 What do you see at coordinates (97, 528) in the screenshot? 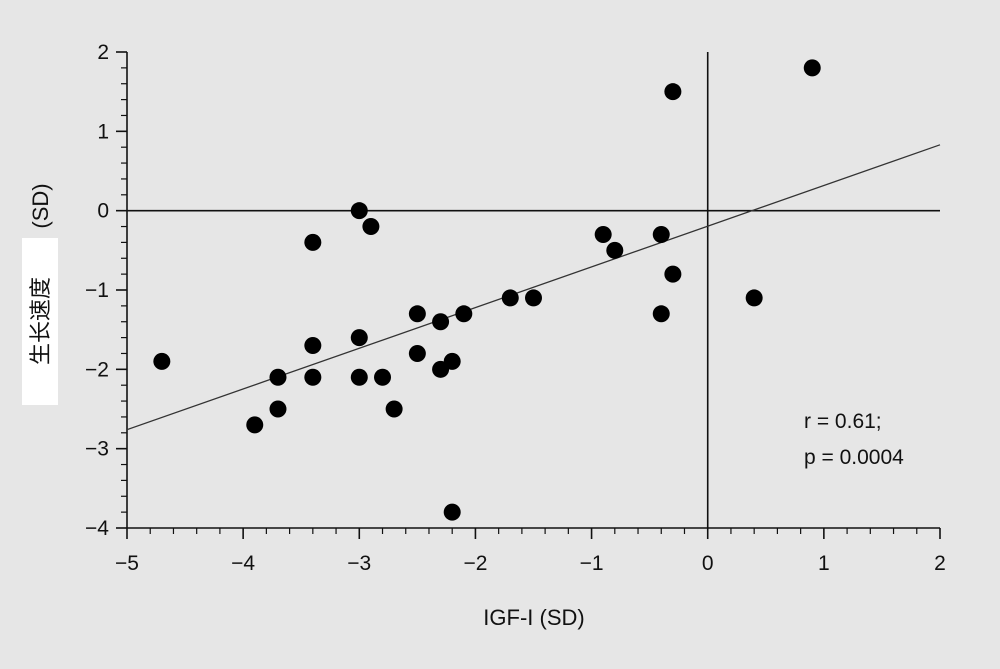
I see `y-tick-label: −4` at bounding box center [97, 528].